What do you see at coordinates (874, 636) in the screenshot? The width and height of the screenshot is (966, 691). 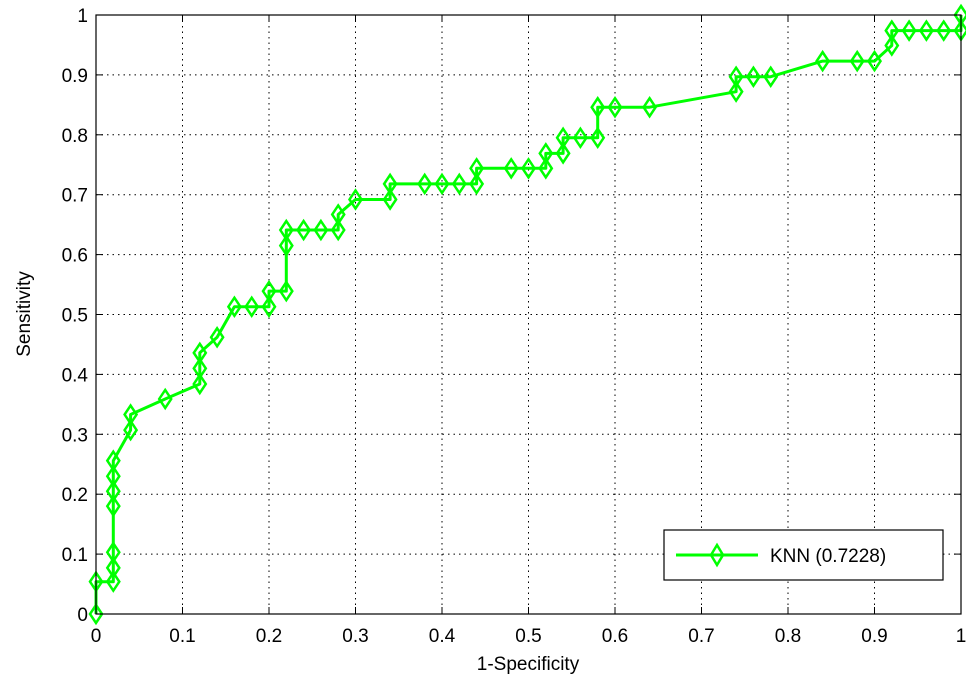 I see `x-tick-label: 0.9` at bounding box center [874, 636].